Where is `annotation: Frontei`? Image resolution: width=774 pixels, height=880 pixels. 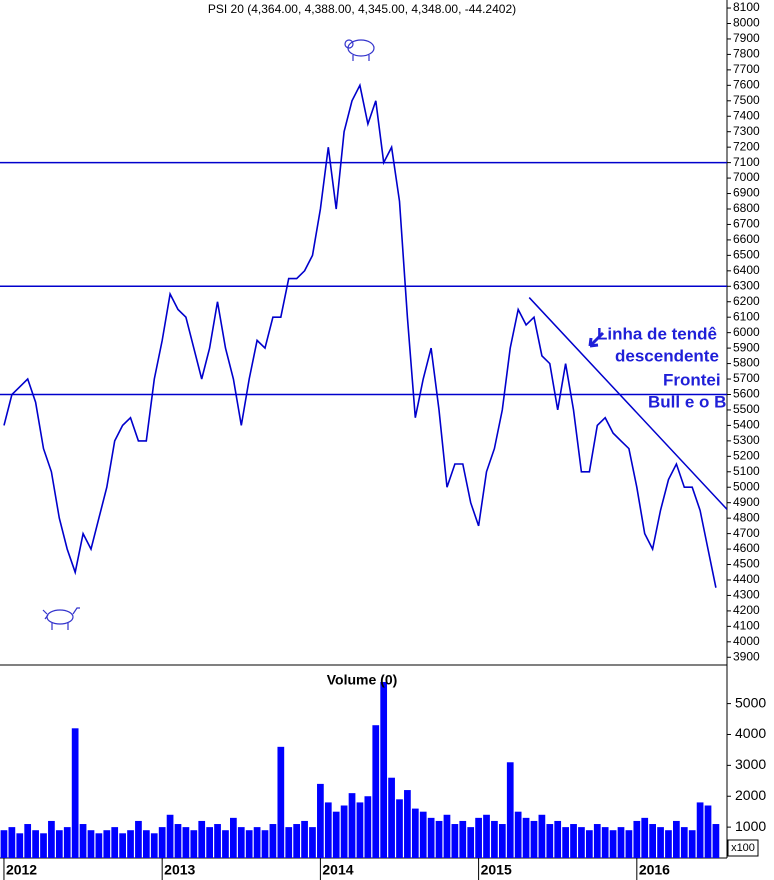
annotation: Frontei is located at coordinates (692, 379).